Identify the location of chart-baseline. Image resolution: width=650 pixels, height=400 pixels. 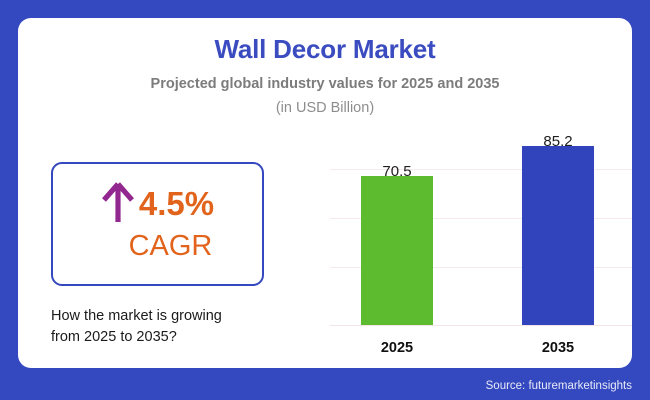
(481, 325).